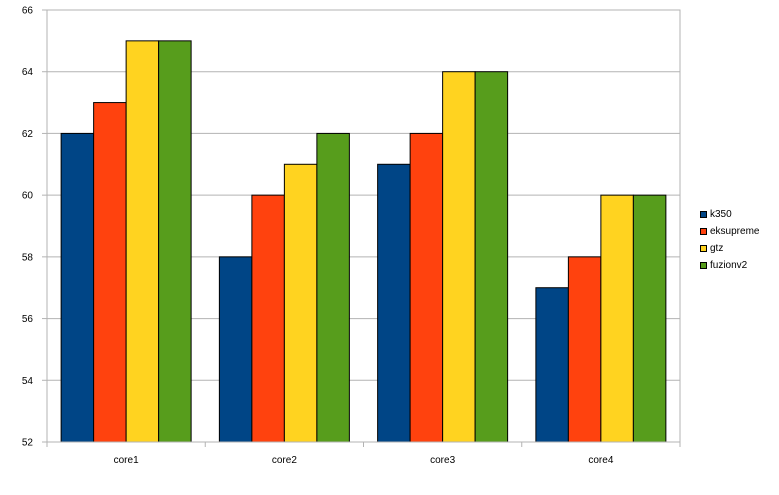  I want to click on legend-label: fuzionv2, so click(729, 265).